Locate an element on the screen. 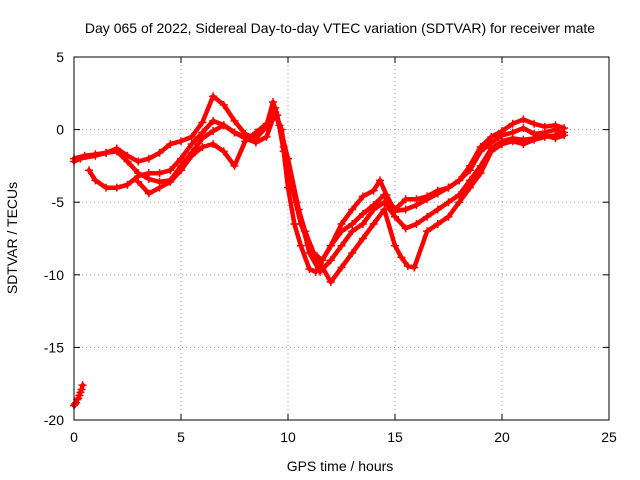 The image size is (640, 480). y-tick-label: 0 is located at coordinates (60, 130).